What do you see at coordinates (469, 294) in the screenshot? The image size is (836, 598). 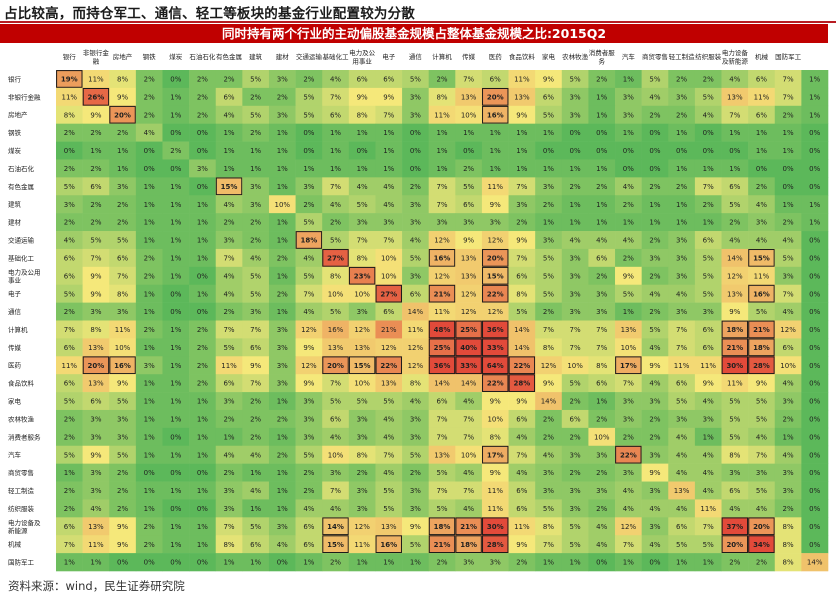 I see `cell-value: 12%` at bounding box center [469, 294].